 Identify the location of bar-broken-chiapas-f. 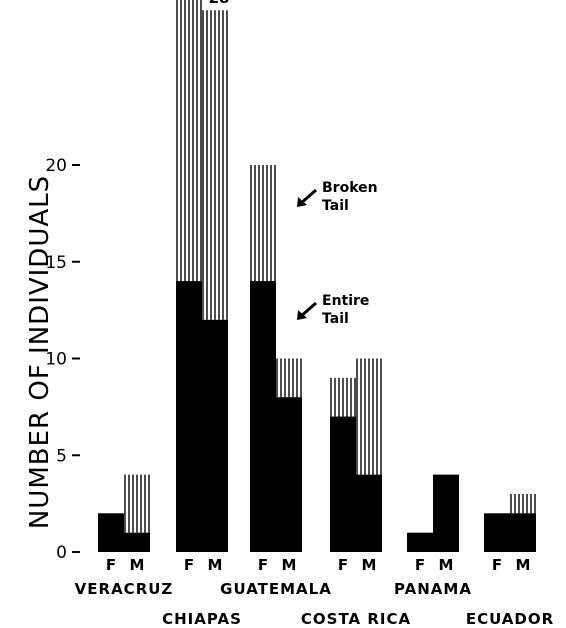
(189, 141).